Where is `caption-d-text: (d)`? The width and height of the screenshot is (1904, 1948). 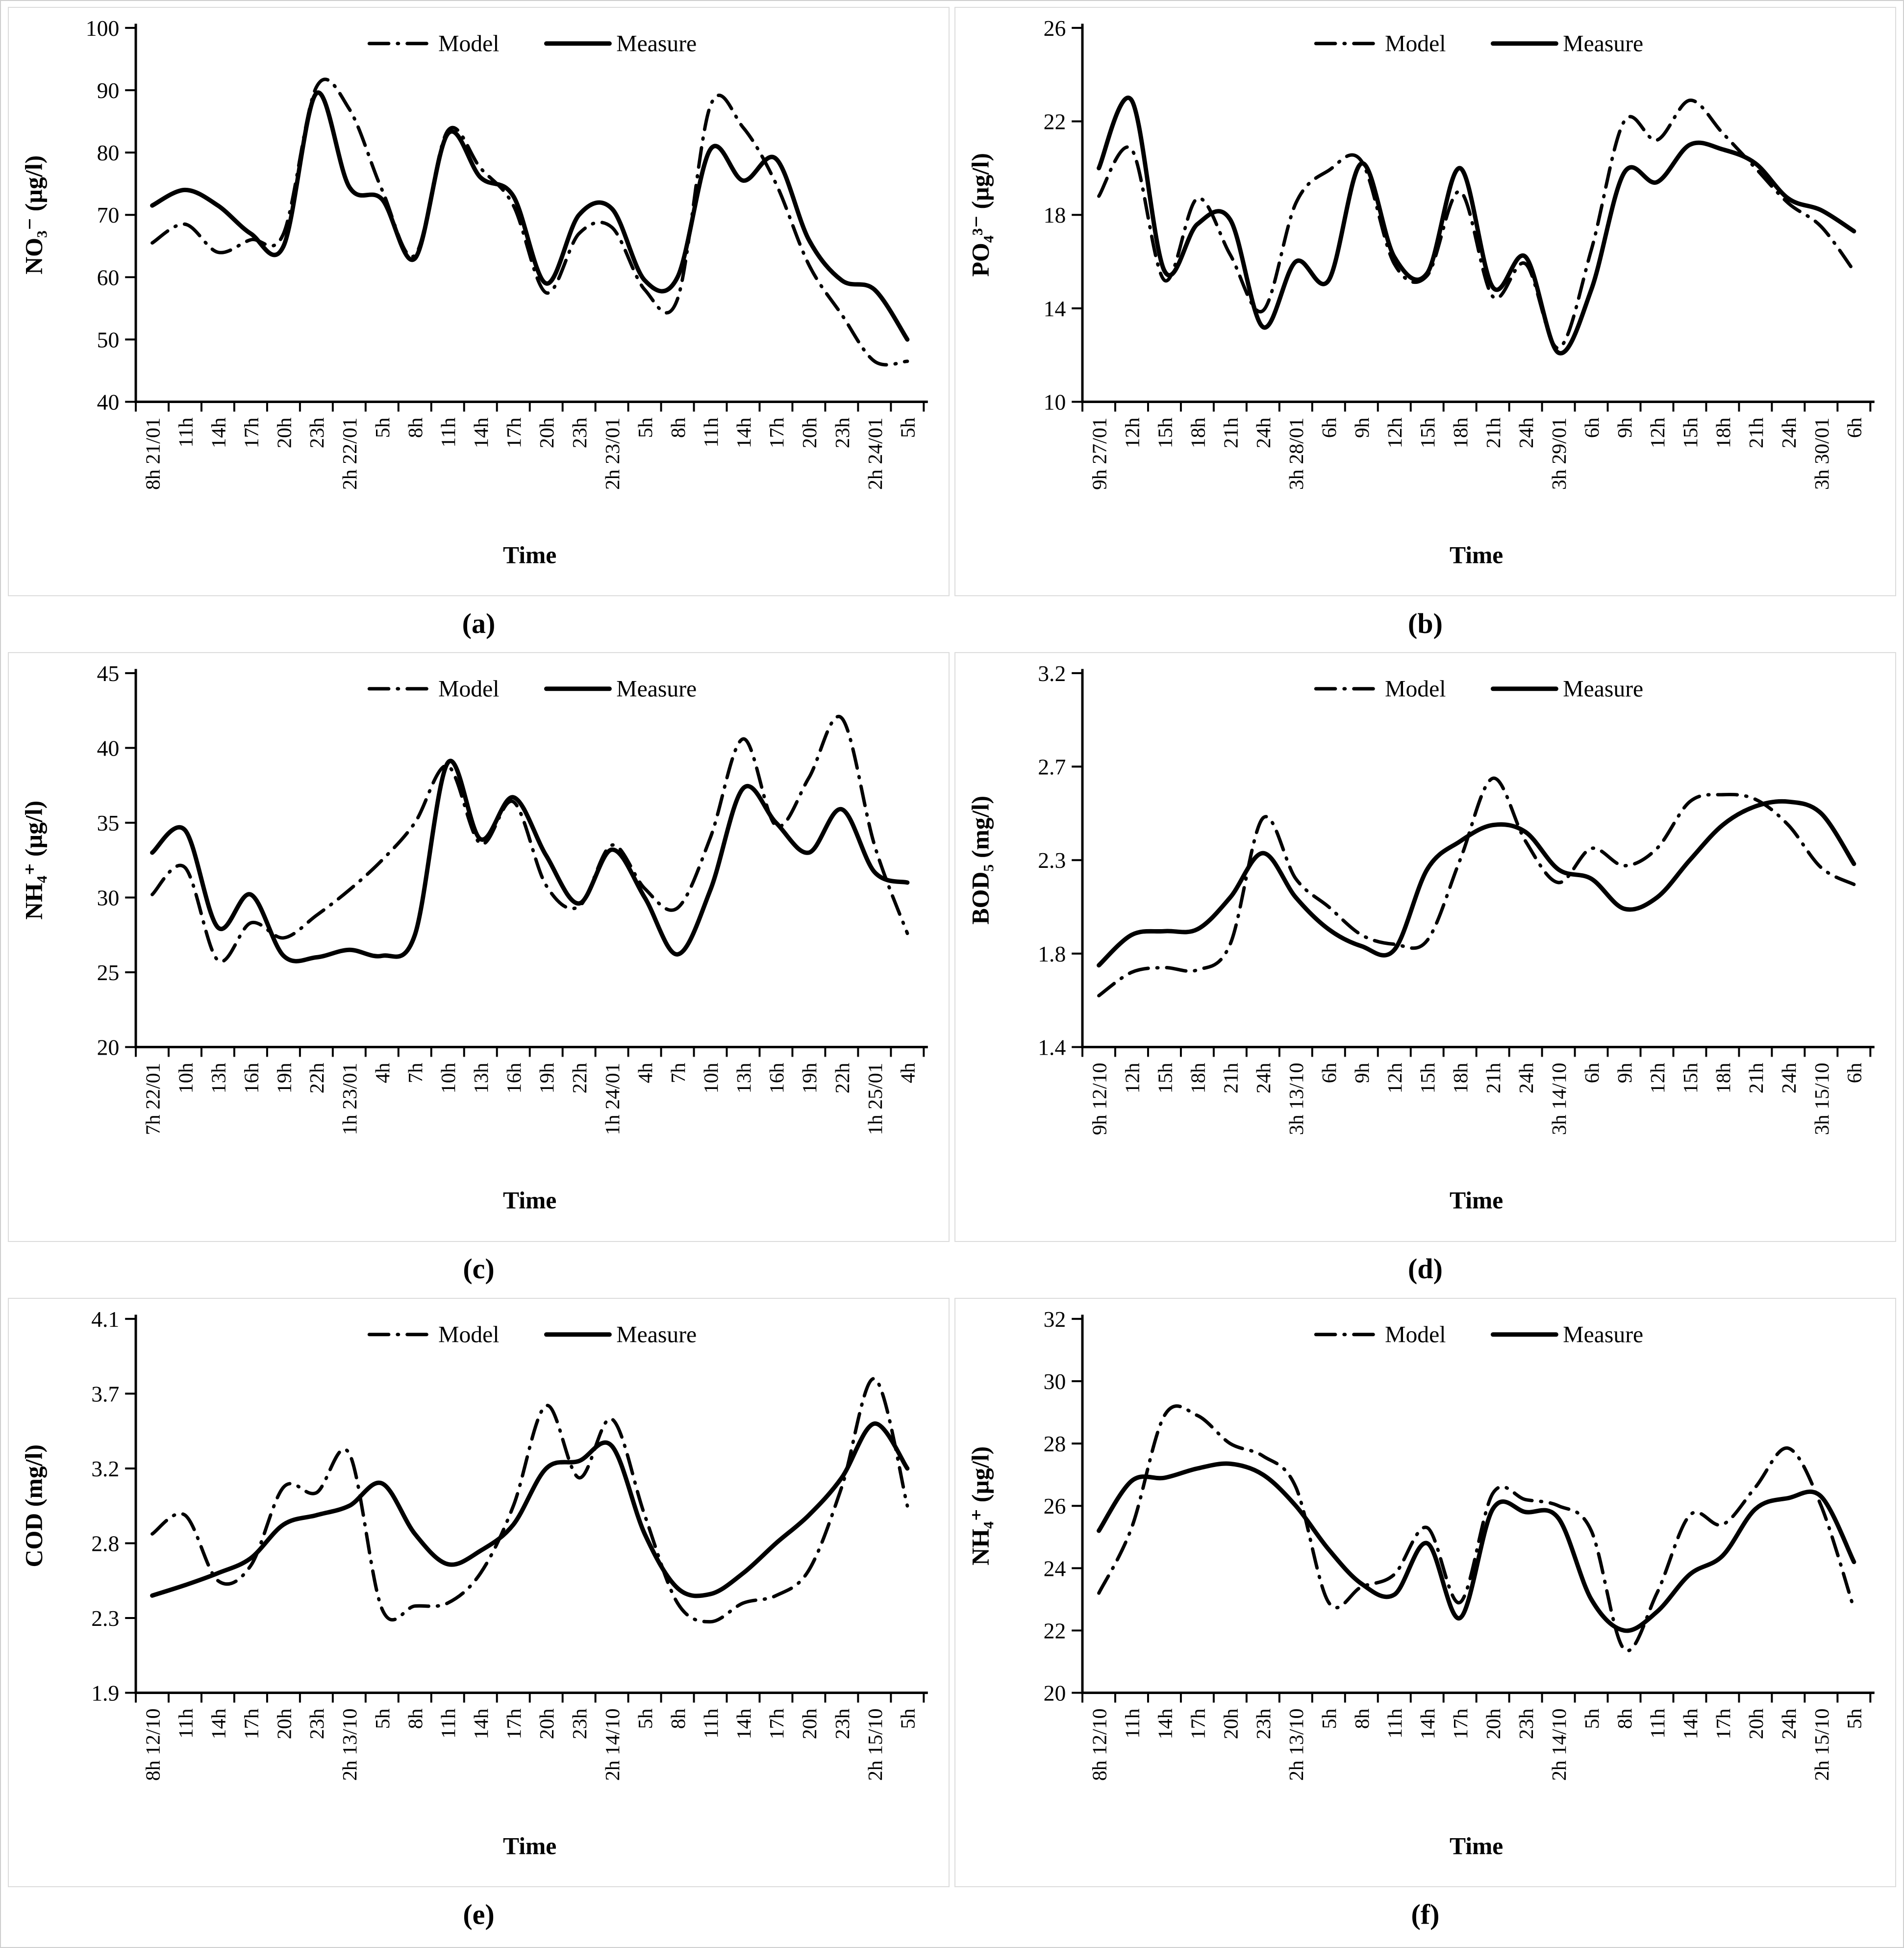 caption-d-text: (d) is located at coordinates (1425, 1269).